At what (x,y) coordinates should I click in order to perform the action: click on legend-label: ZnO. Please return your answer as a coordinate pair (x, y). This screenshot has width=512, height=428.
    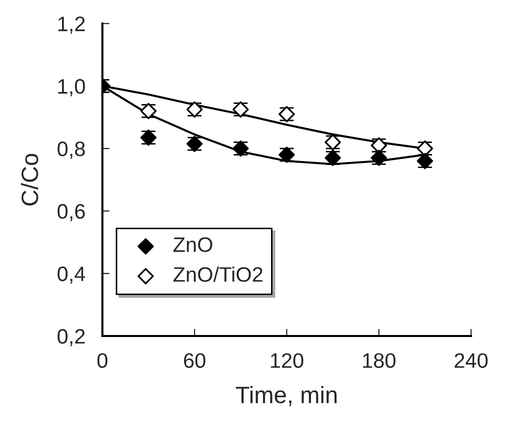
    Looking at the image, I should click on (192, 244).